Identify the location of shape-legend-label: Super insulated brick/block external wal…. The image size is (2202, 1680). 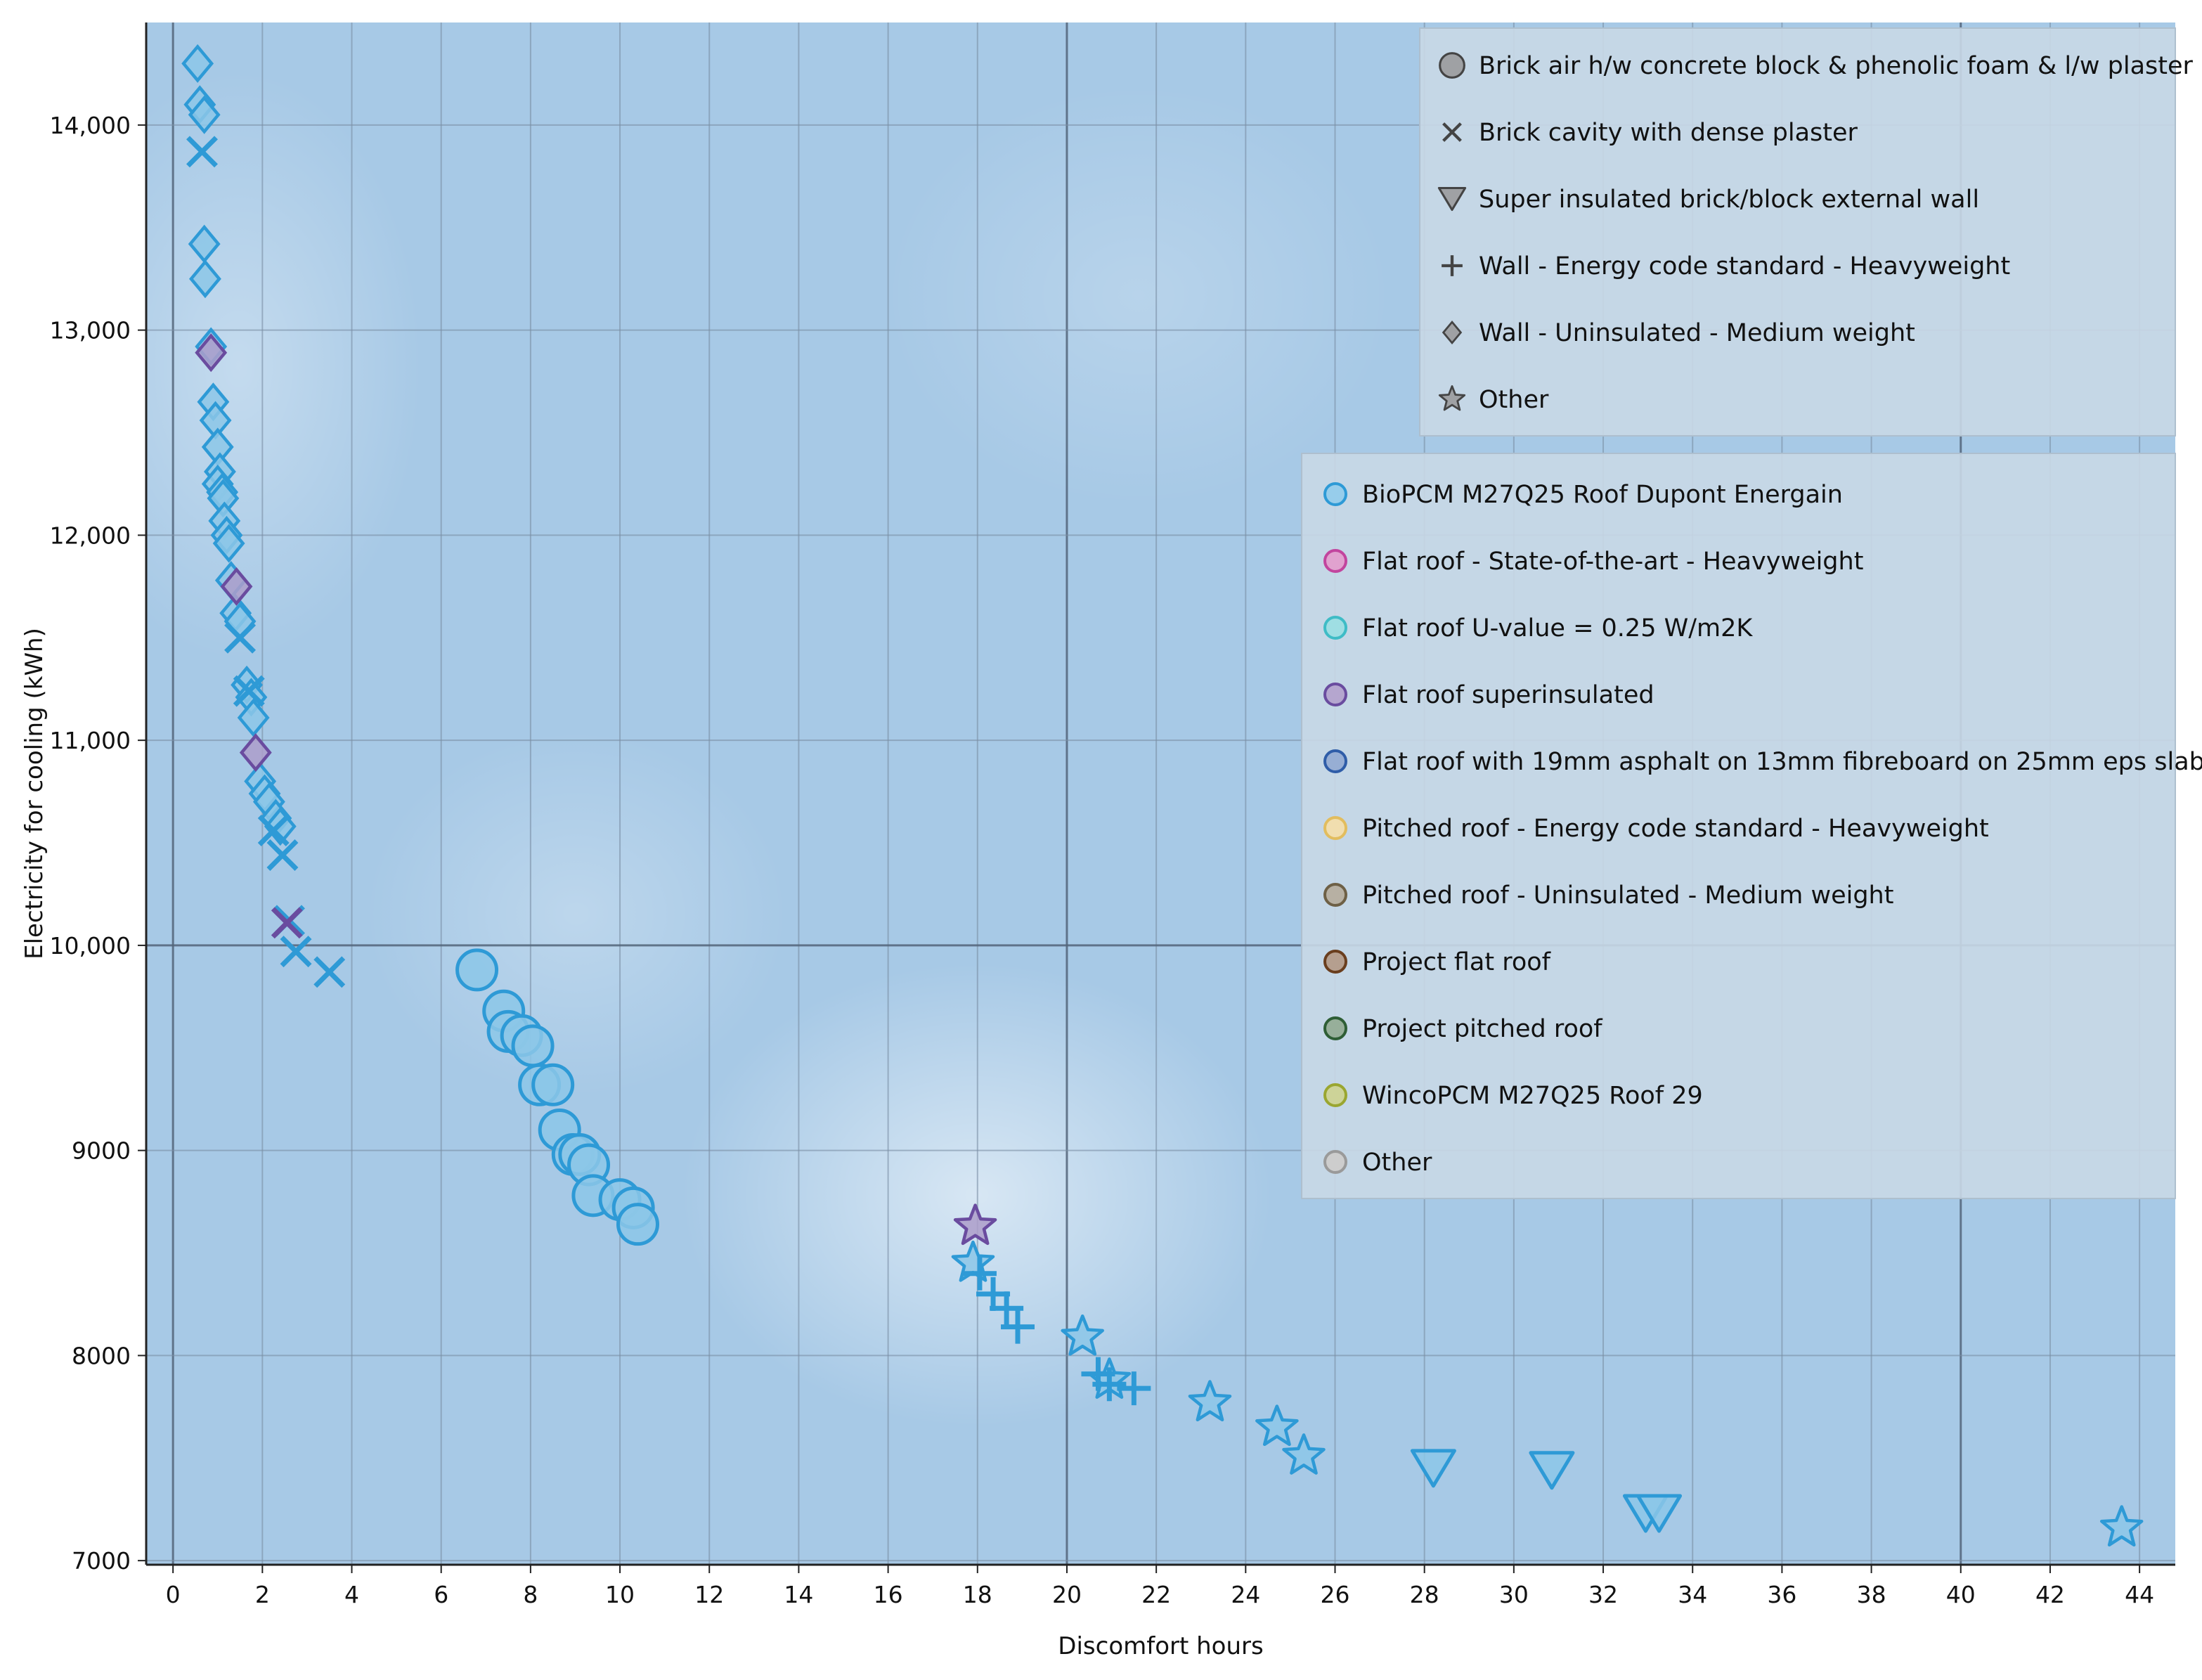
(1729, 200).